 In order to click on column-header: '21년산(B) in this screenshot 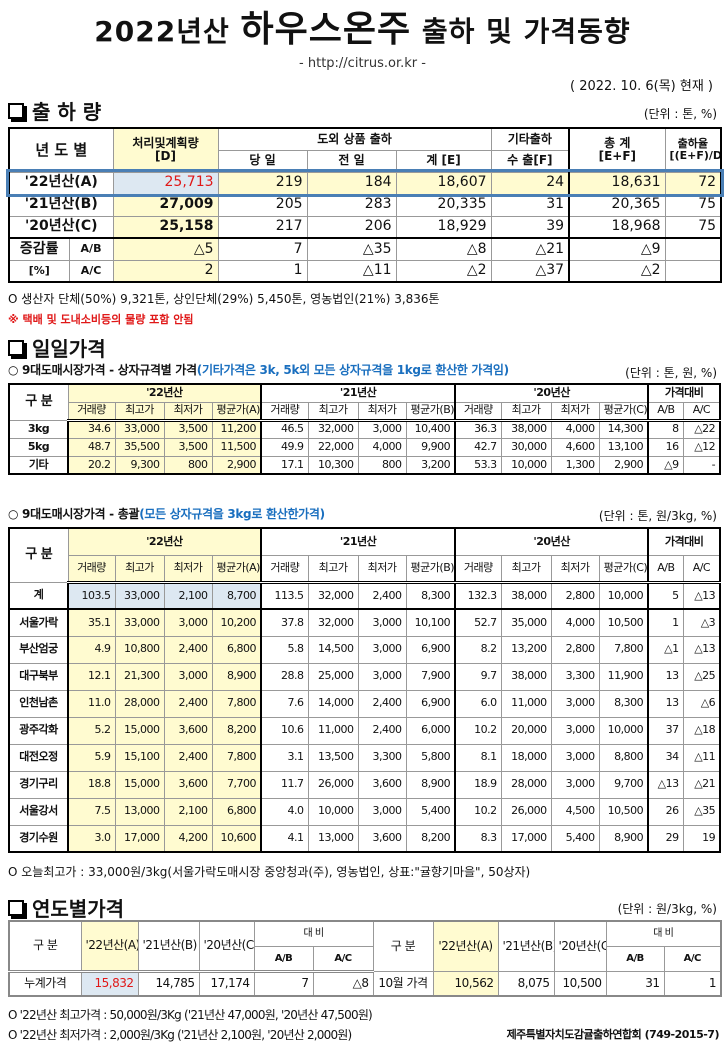, I will do `click(526, 946)`.